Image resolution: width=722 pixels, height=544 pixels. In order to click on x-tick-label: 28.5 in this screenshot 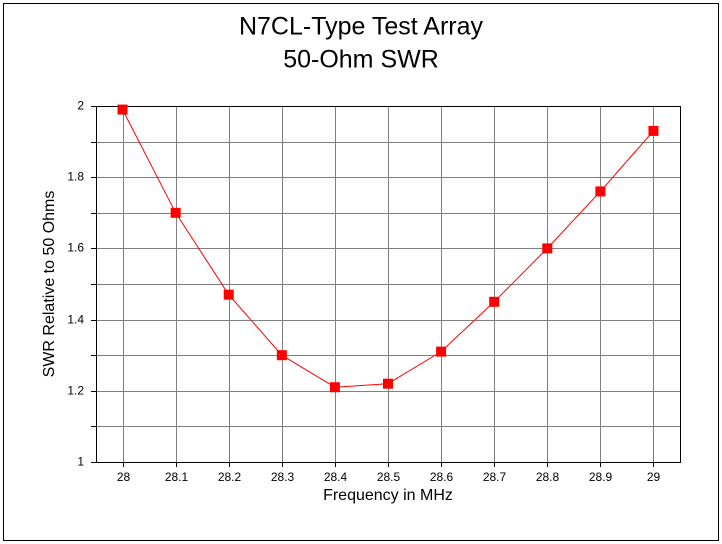, I will do `click(389, 477)`.